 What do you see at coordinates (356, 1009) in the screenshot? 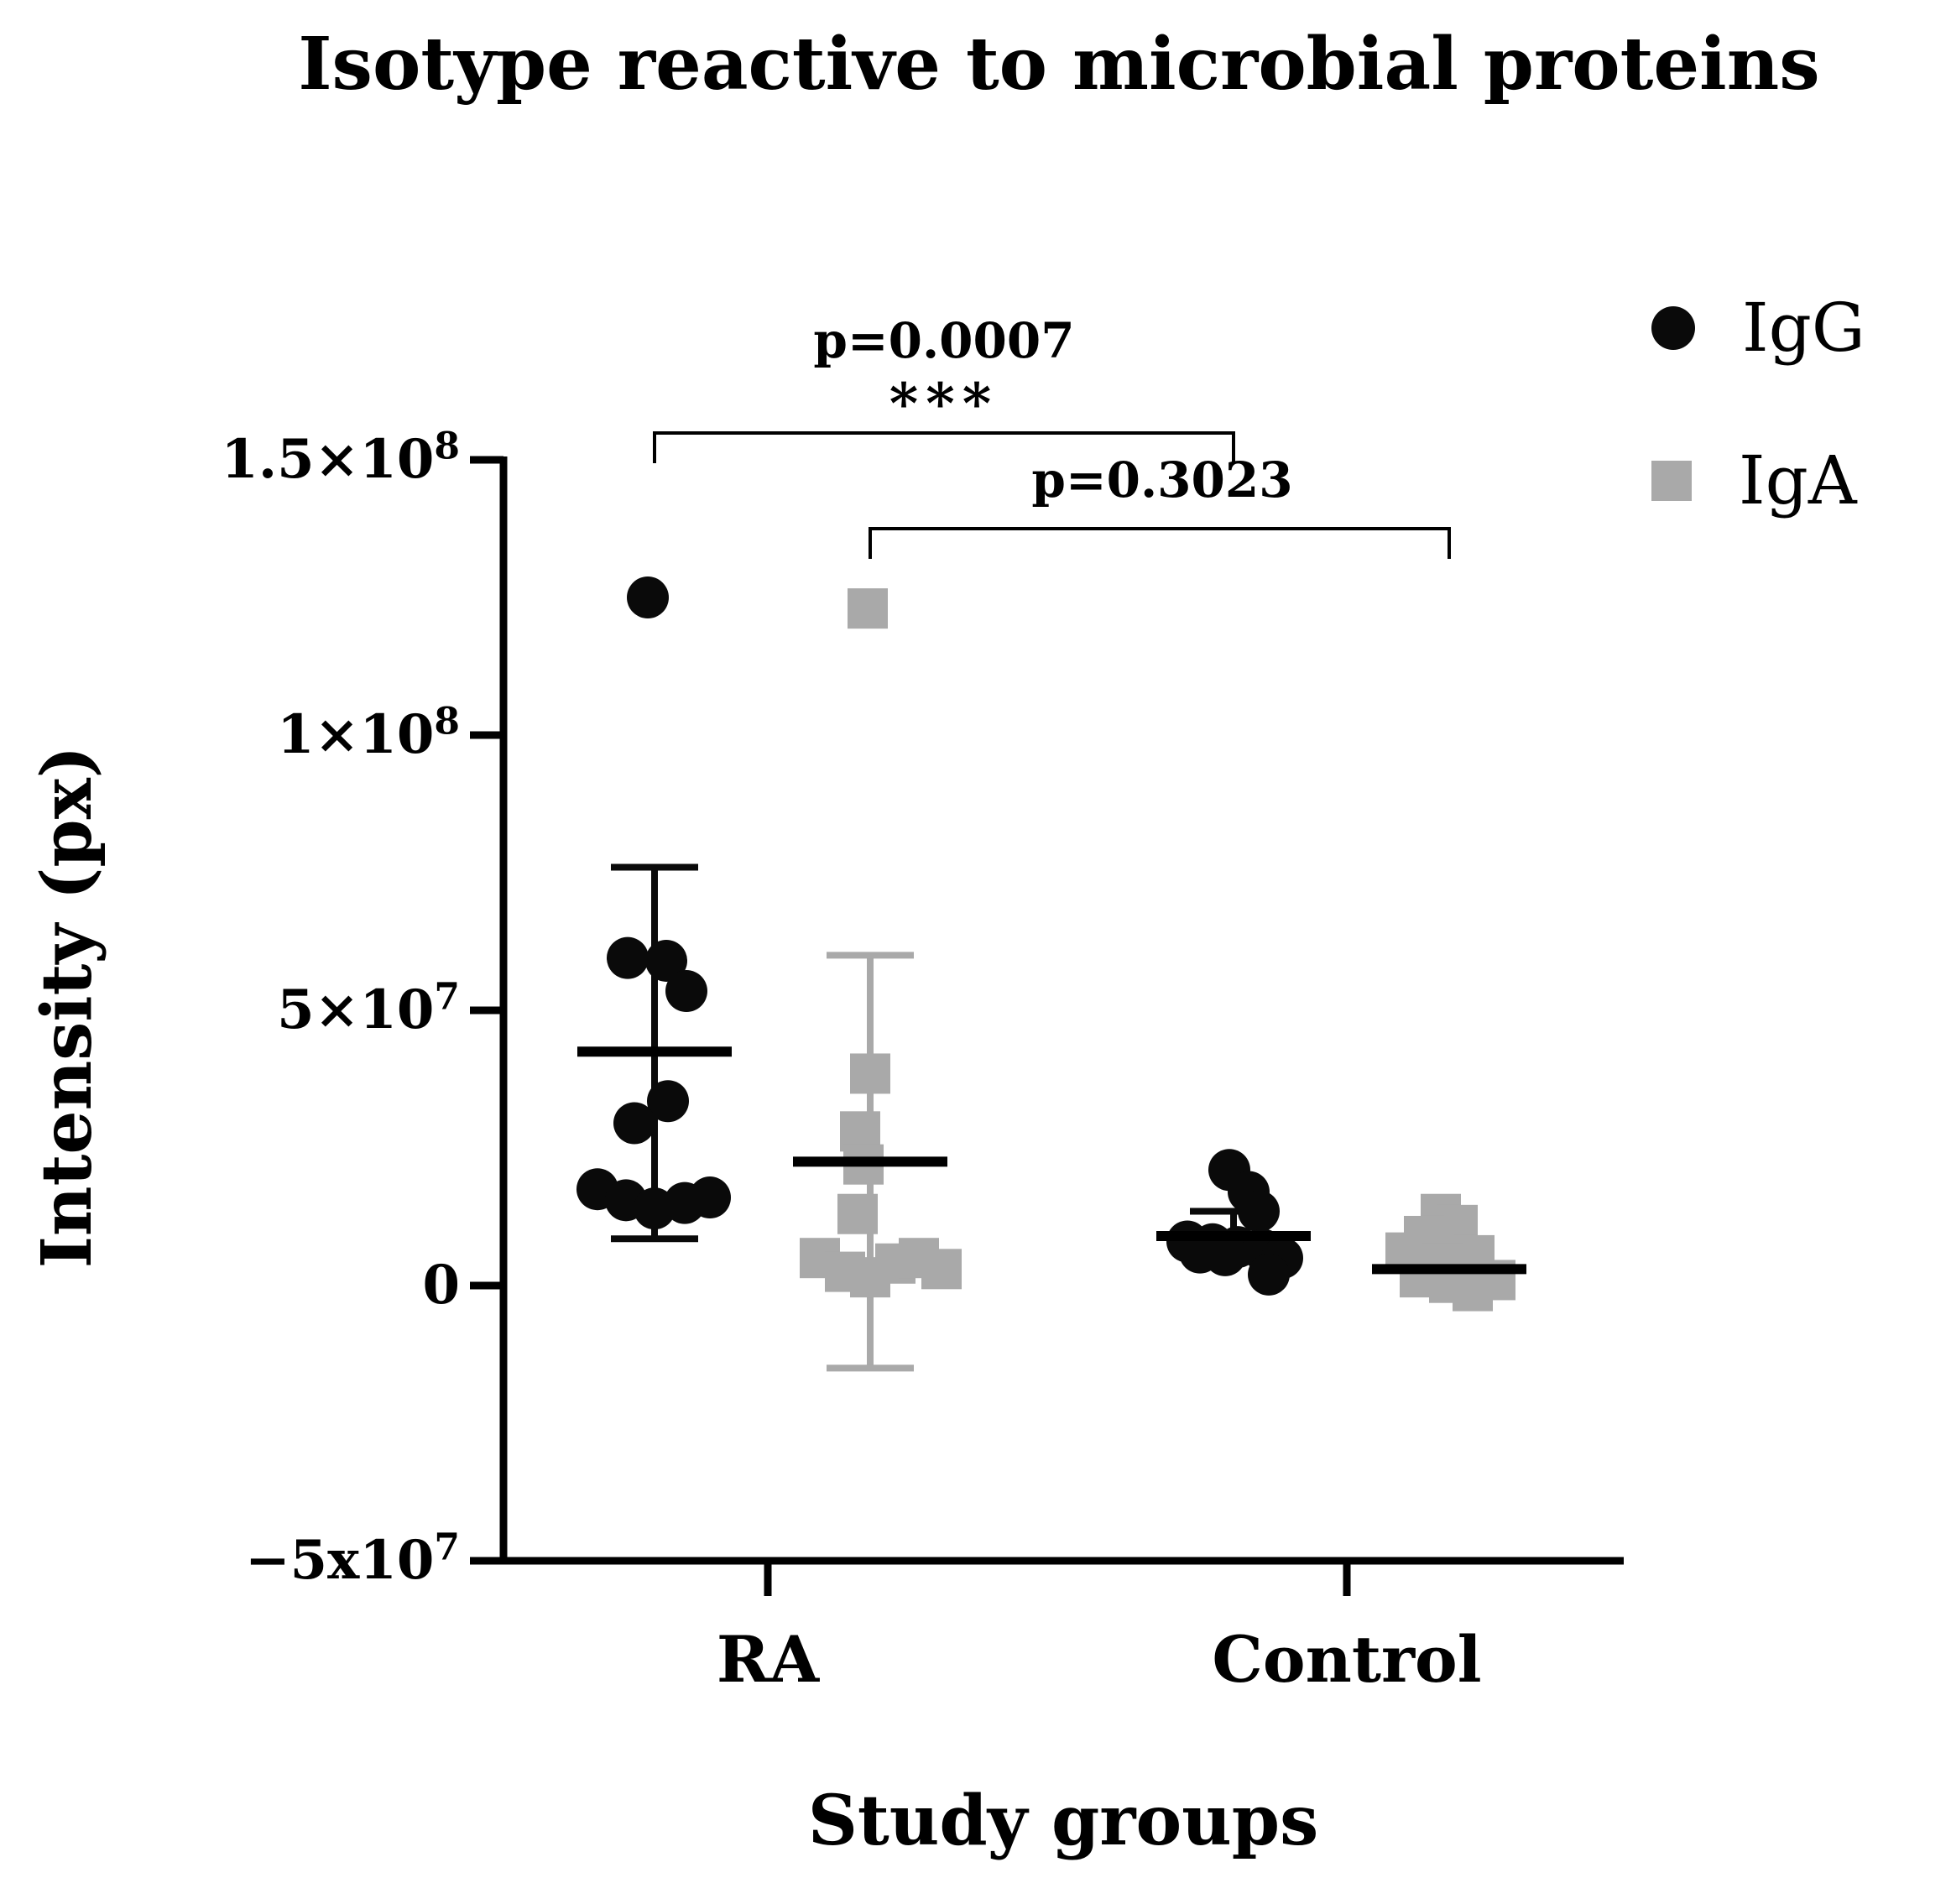
I see `y-tick-text: 5×10` at bounding box center [356, 1009].